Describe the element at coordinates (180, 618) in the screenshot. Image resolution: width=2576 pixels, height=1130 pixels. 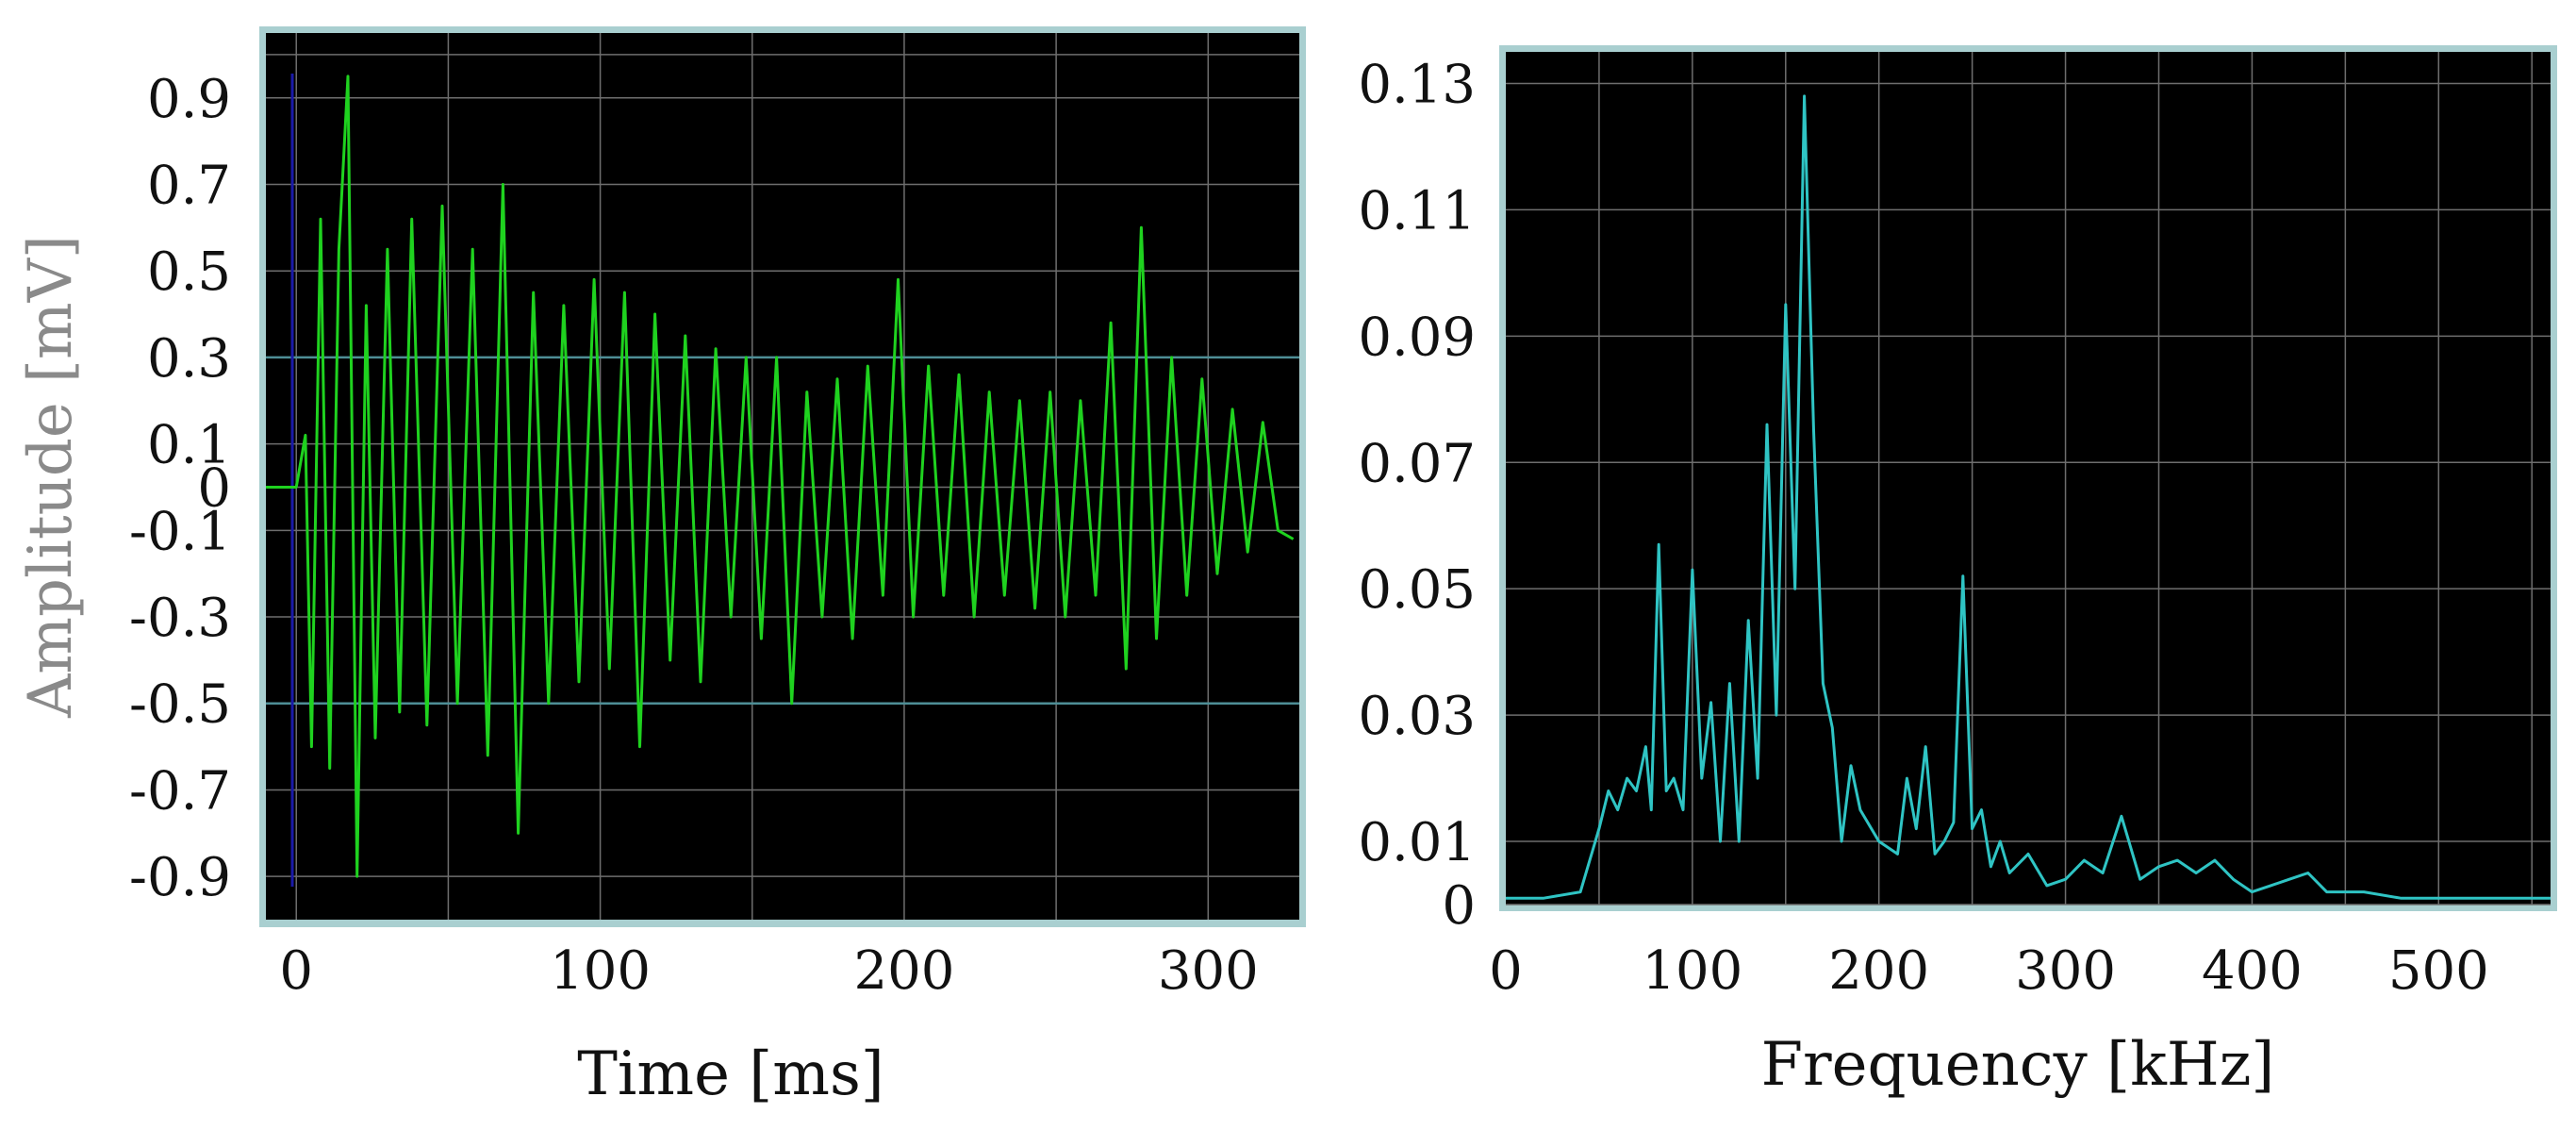
I see `y-tick-label: -0.3` at that location.